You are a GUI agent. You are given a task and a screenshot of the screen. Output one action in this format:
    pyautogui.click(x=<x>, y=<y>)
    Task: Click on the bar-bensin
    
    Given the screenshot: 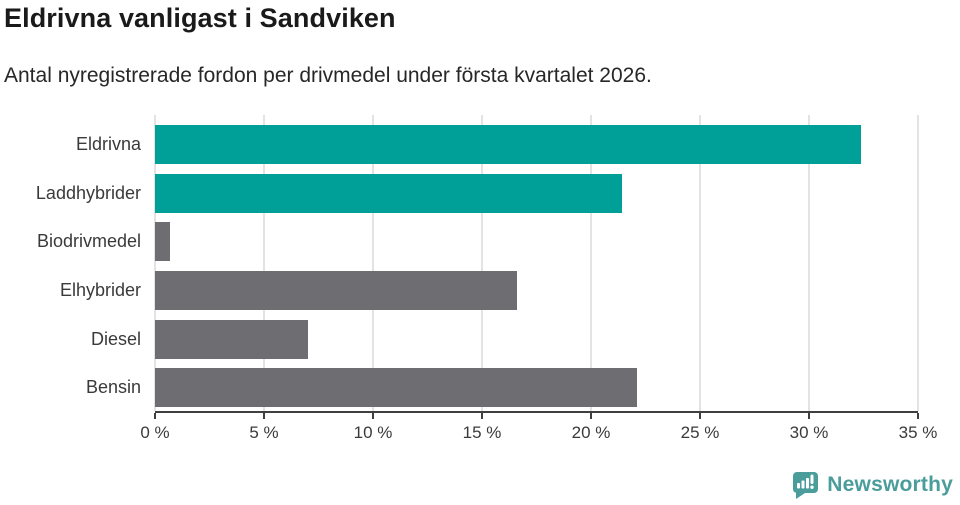 What is the action you would take?
    pyautogui.click(x=396, y=388)
    